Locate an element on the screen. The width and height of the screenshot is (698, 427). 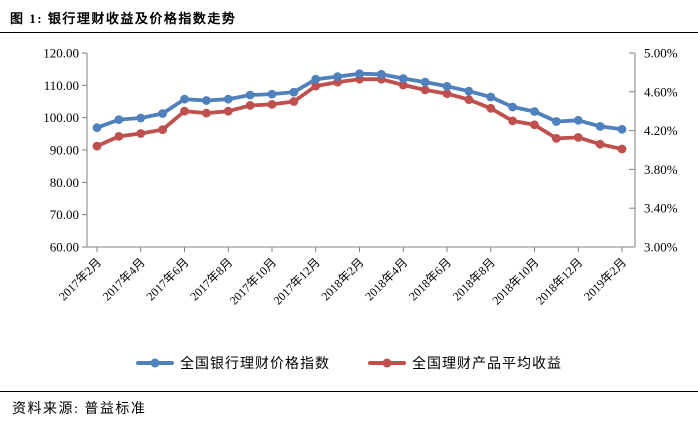
legend-item-avg-yield: 全国理财产品平均收益 is located at coordinates (465, 363).